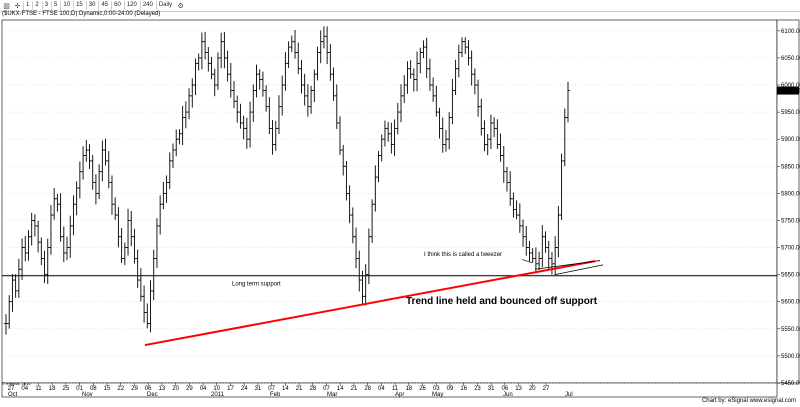  I want to click on copyright-note: © eSignal, 2010, so click(16, 383).